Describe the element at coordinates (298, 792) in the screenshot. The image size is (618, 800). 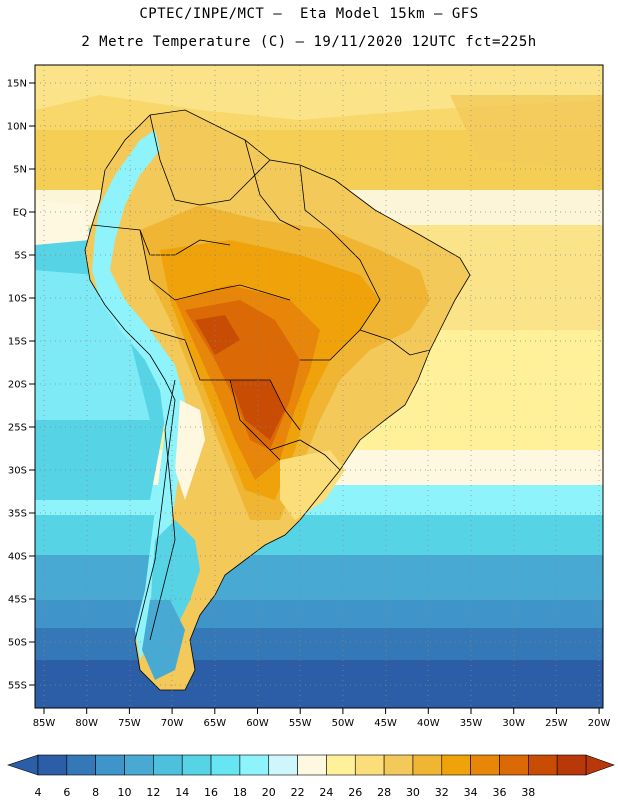
I see `colorbar-label: 22` at that location.